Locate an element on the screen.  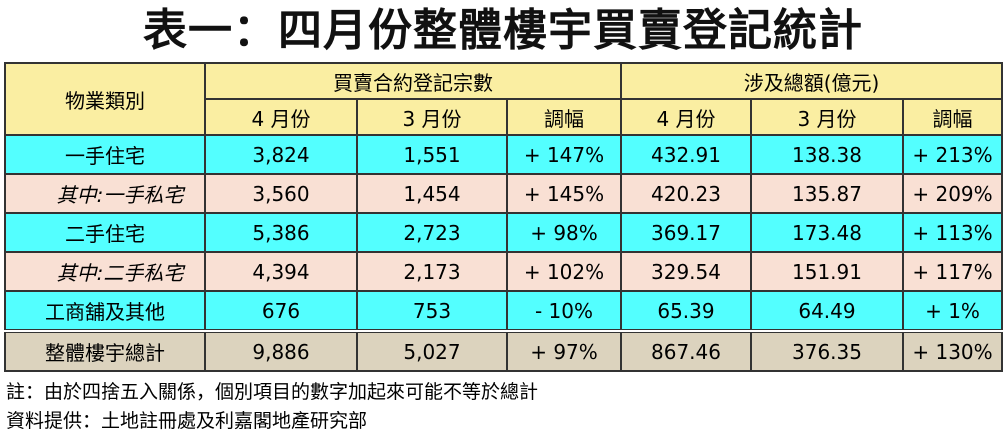
table-row: 工商舖及其他 676 753 - 10% 65.39 64.49 + 1% is located at coordinates (504, 311).